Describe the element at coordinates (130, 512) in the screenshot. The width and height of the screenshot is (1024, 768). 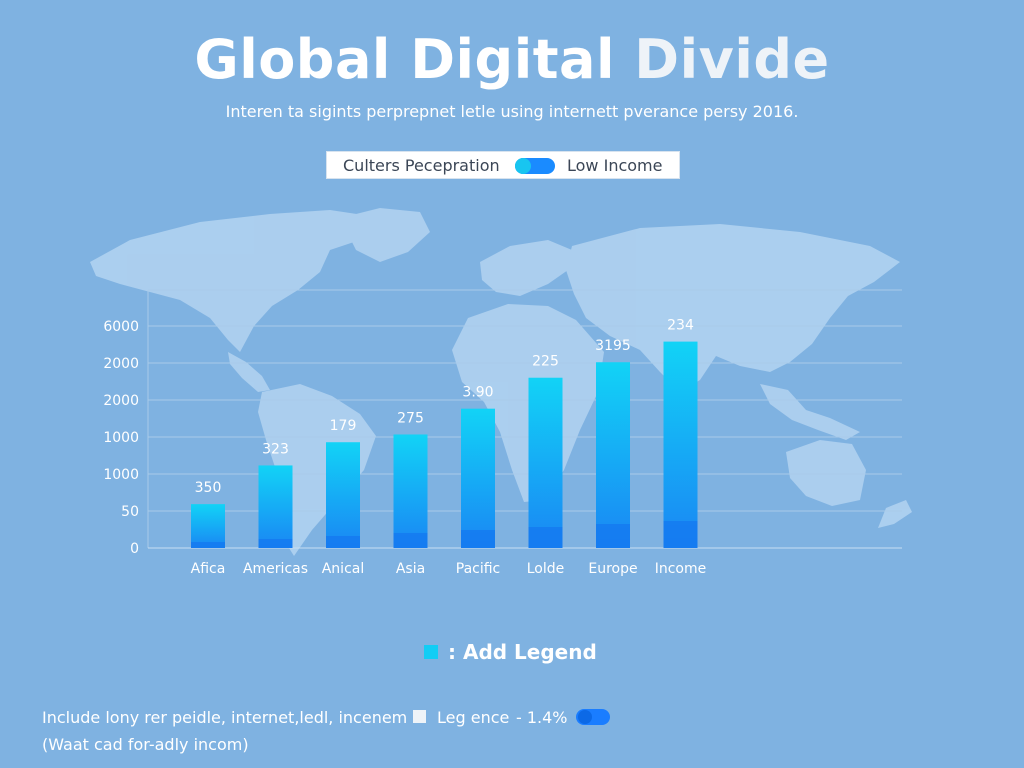
I see `y-tick-label: 50` at that location.